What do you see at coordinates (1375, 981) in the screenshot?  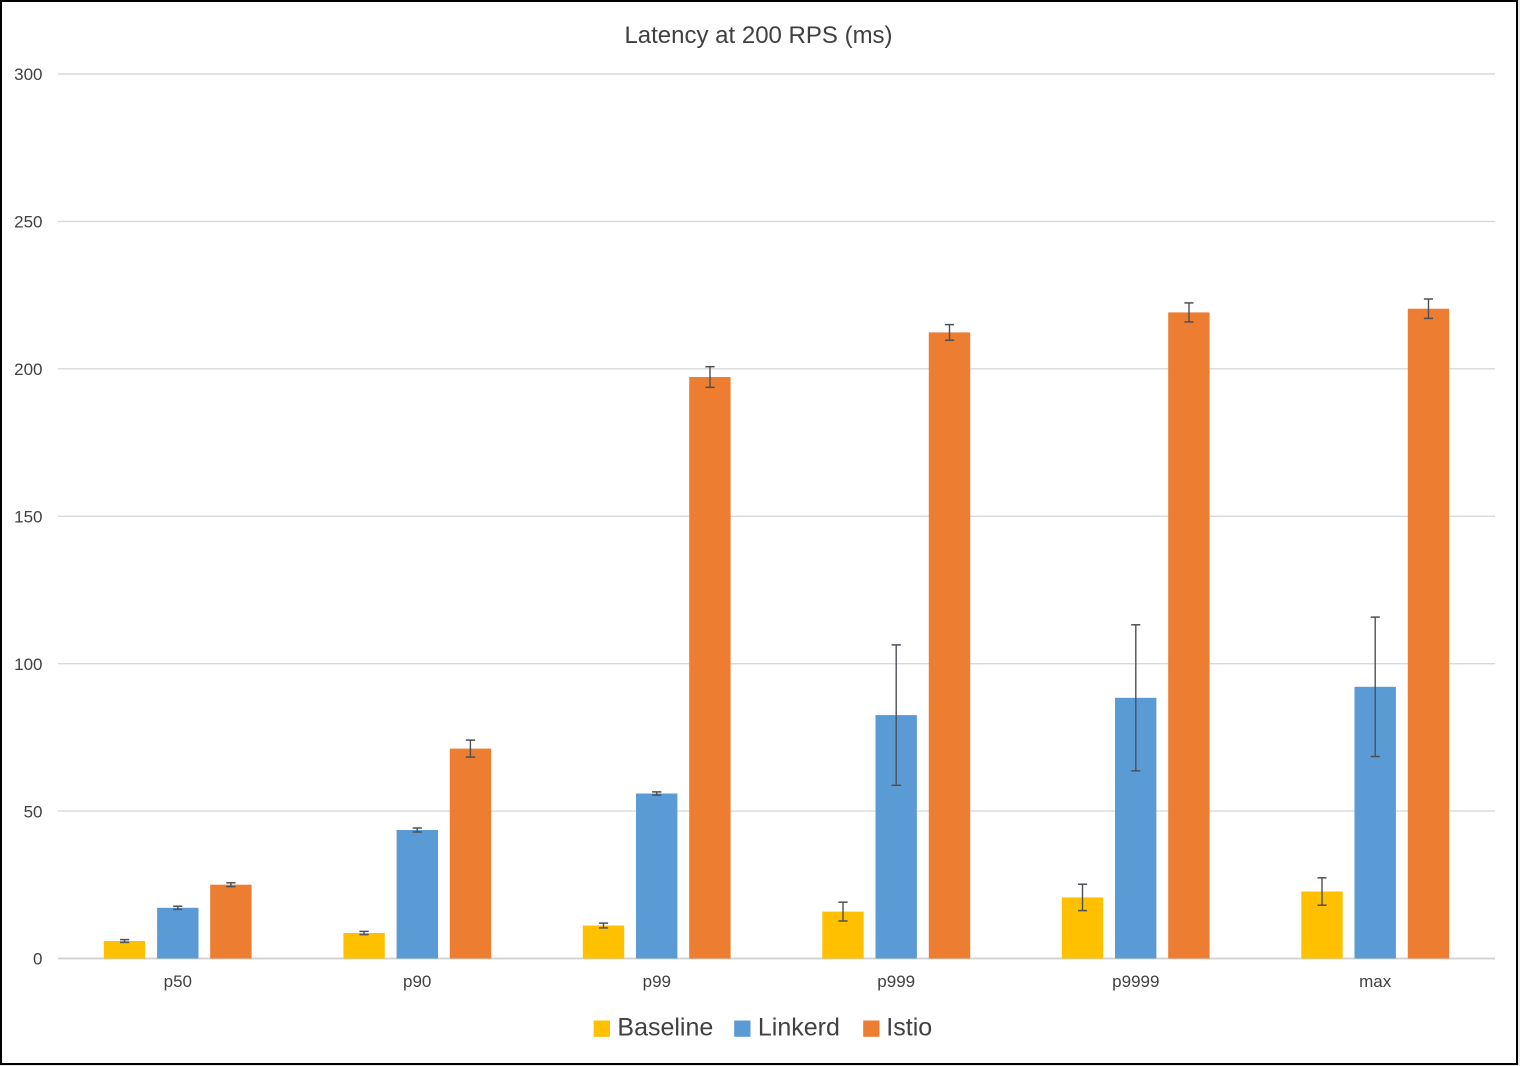 I see `svg-text: max` at bounding box center [1375, 981].